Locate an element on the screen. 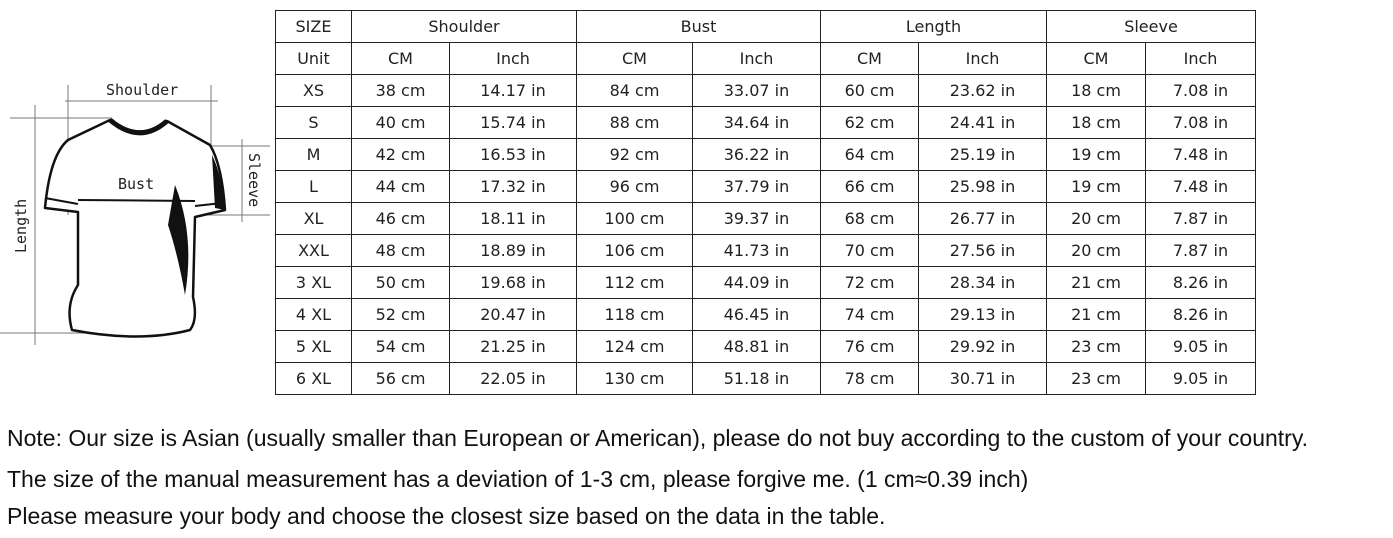  value-cell: 37.79 in is located at coordinates (756, 186).